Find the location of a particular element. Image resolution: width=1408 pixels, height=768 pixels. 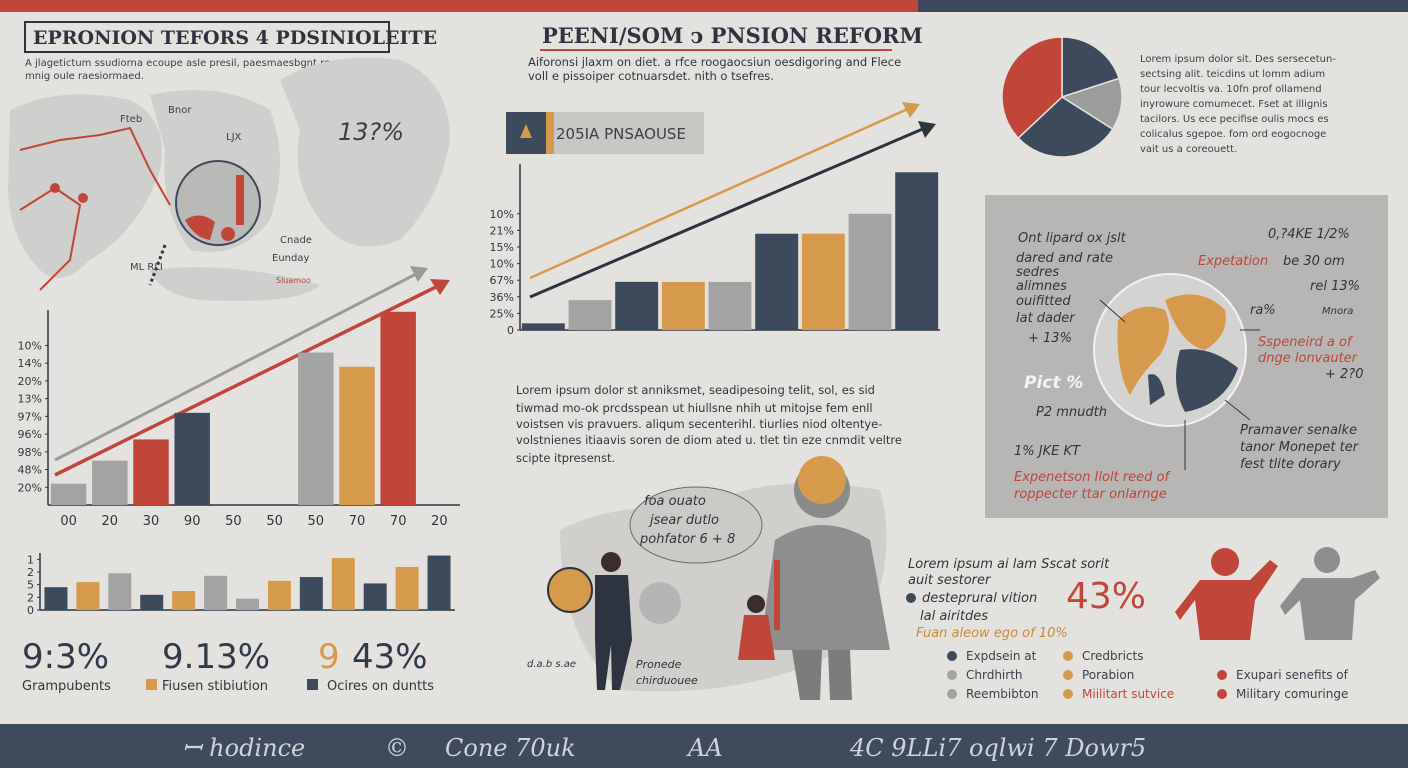

map-percent: 13?% is located at coordinates (371, 132).